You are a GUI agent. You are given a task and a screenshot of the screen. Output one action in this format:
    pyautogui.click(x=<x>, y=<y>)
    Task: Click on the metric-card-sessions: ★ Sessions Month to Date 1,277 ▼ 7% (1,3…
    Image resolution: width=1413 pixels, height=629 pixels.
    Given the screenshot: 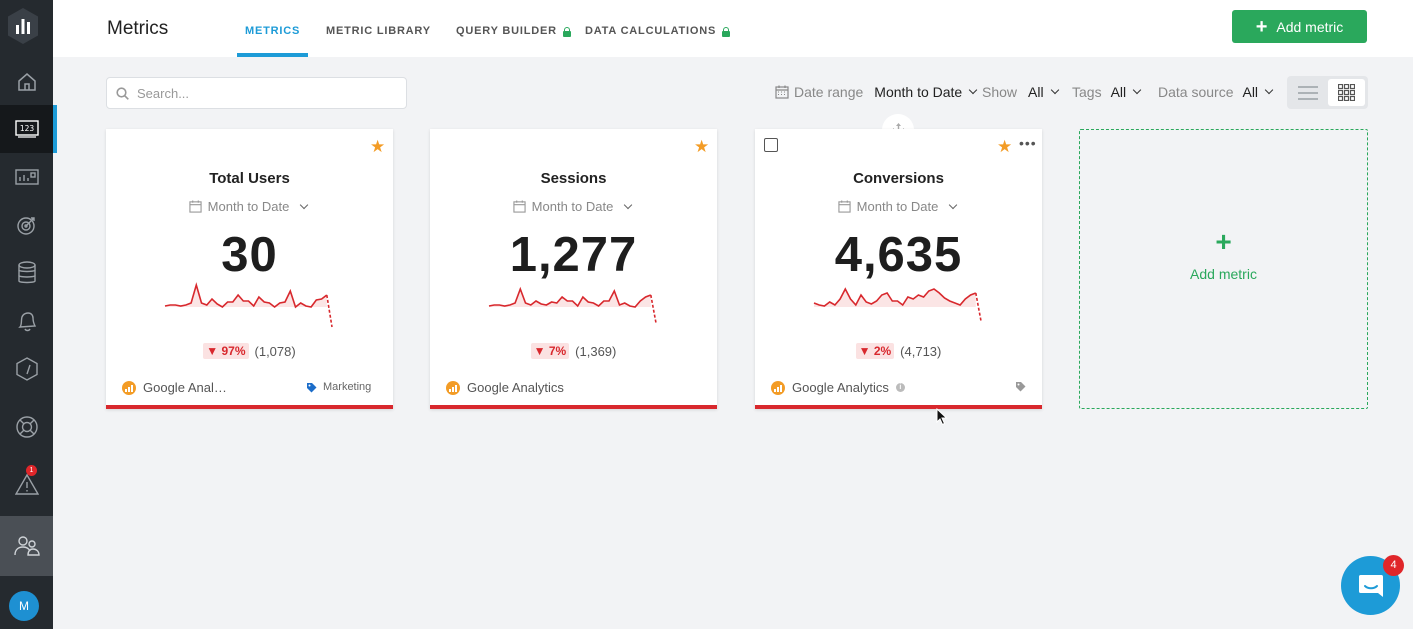 What is the action you would take?
    pyautogui.click(x=573, y=269)
    